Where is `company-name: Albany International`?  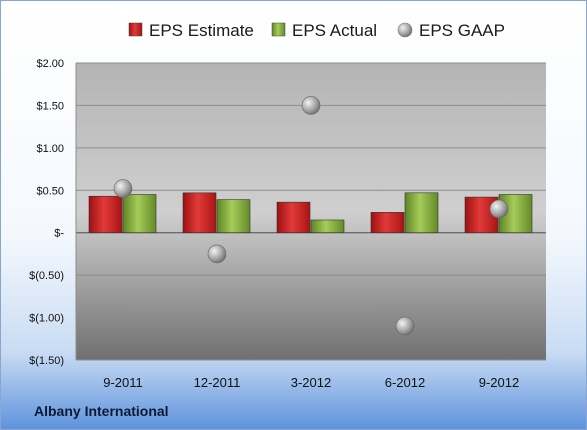 company-name: Albany International is located at coordinates (101, 411).